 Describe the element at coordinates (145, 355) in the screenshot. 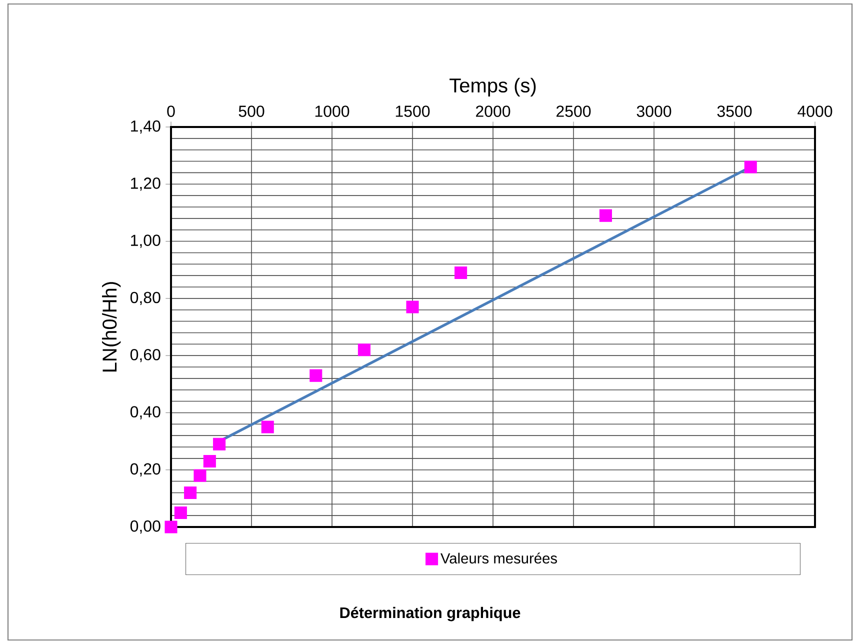

I see `y-tick-label: 0,60` at that location.